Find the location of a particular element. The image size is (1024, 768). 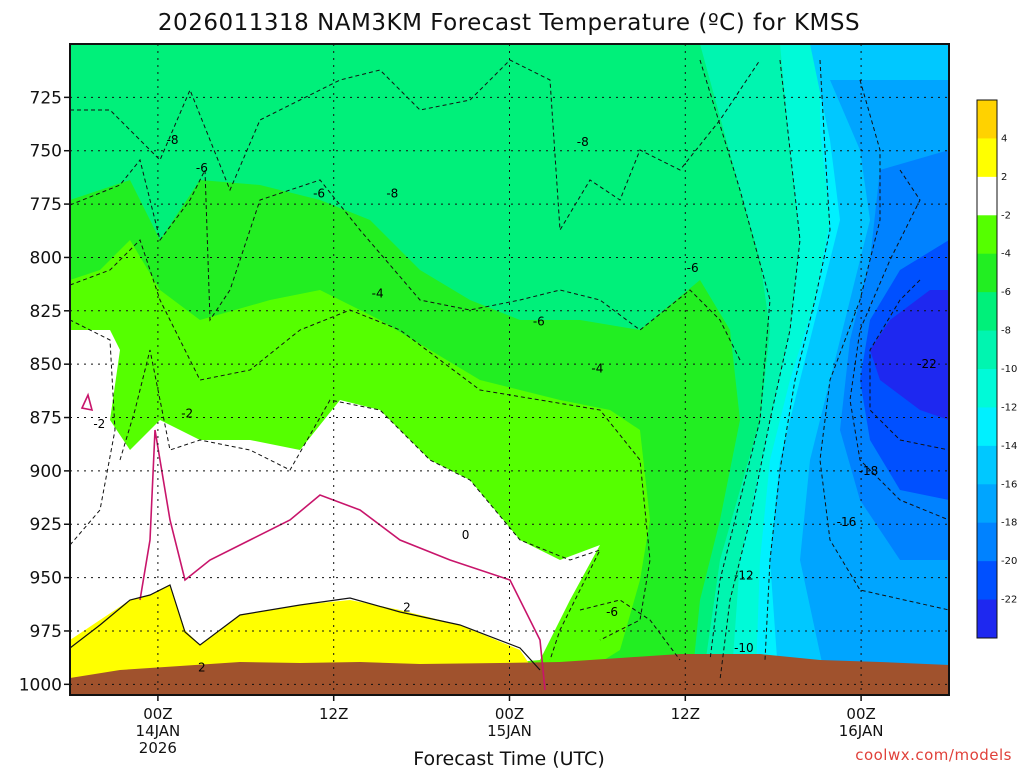

colorbar-label: -10 is located at coordinates (1009, 369).